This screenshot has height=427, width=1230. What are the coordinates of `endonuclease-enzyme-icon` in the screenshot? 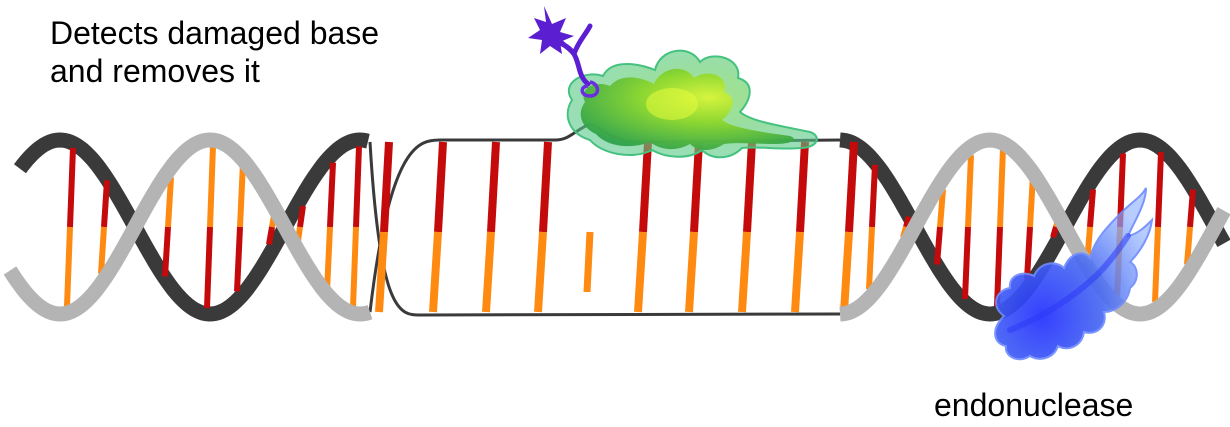 It's located at (1074, 274).